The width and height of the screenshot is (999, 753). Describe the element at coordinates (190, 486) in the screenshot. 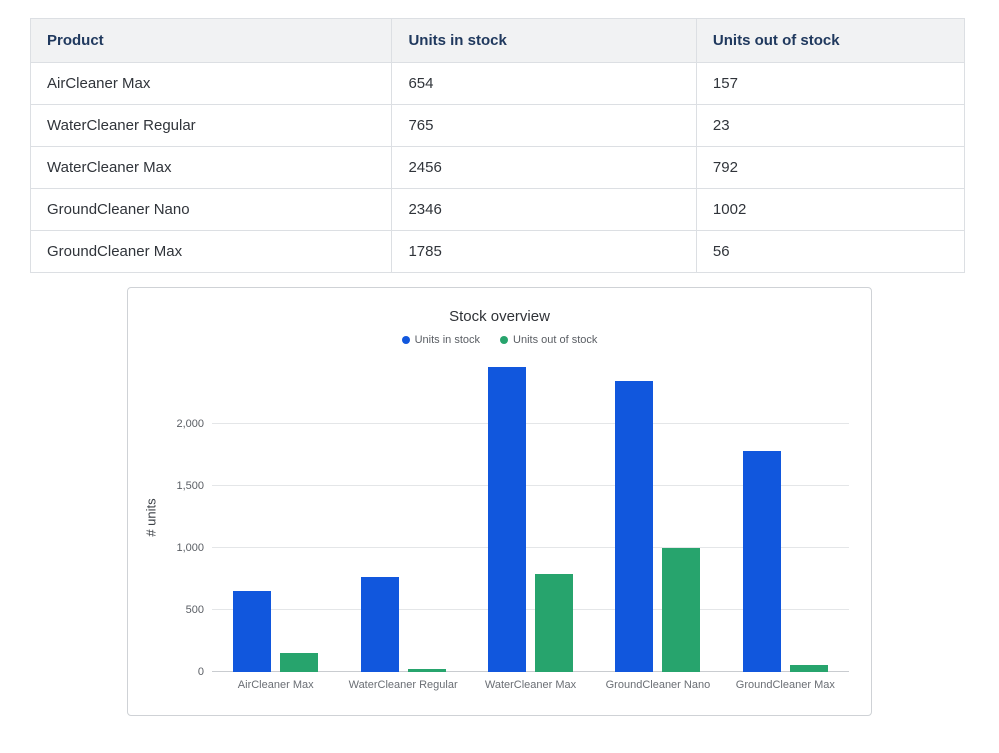

I see `y-axis-tick-label: 1,500` at that location.